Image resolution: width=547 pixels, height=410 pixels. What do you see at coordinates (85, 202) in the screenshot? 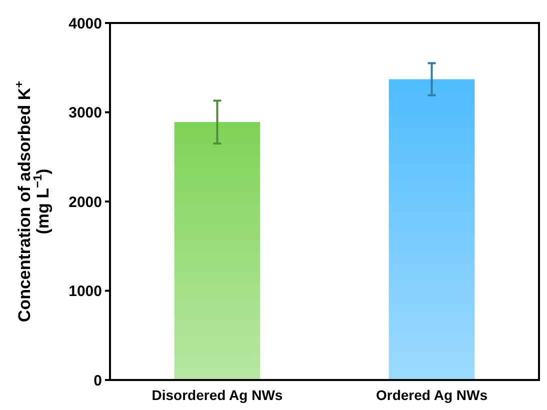
I see `y-tick-label: 2000` at bounding box center [85, 202].